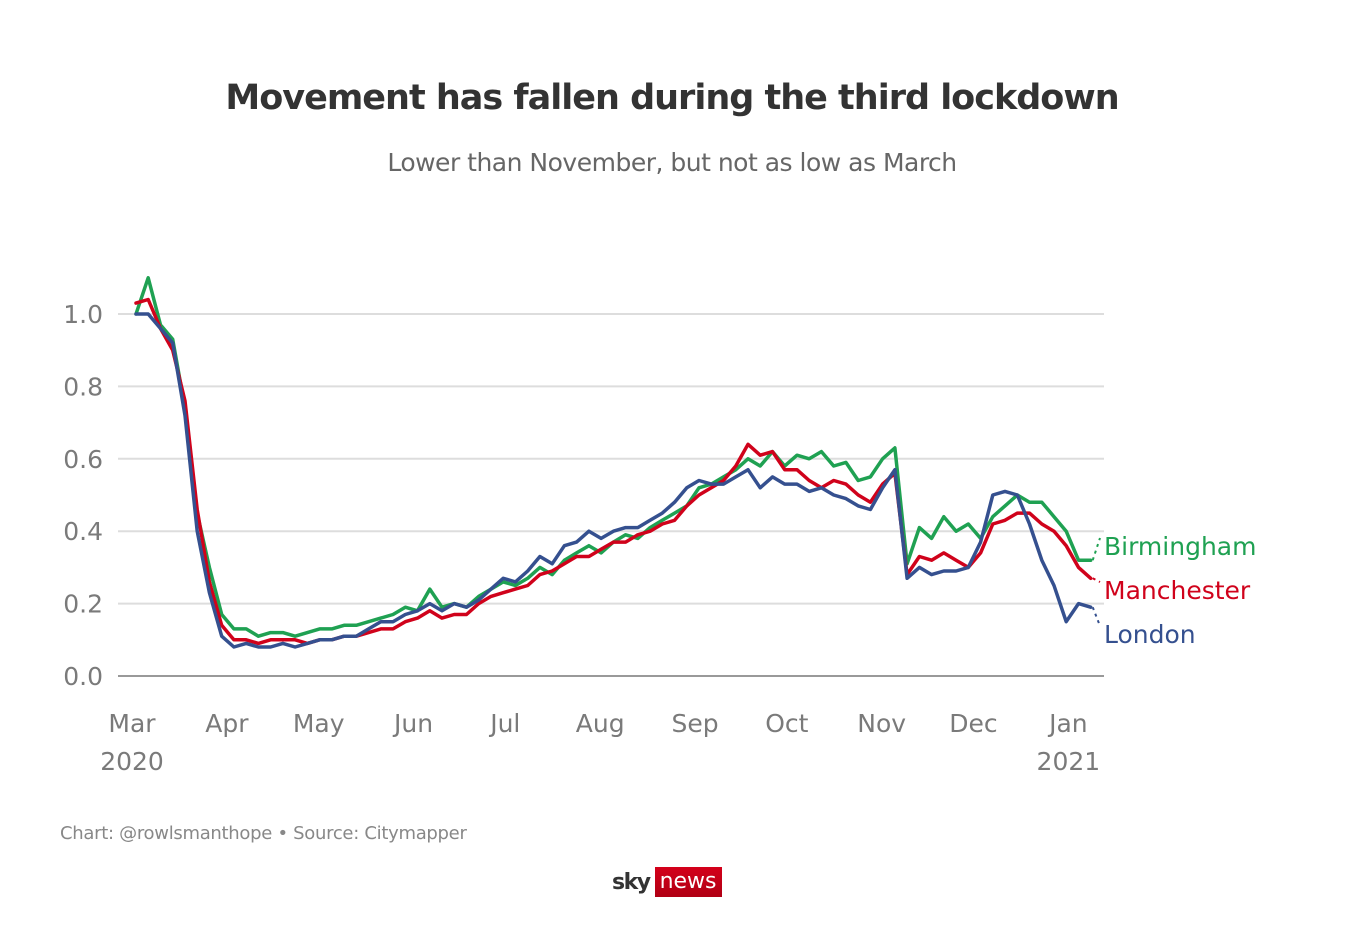  I want to click on legend: Birmingham Manchester London, so click(1173, 590).